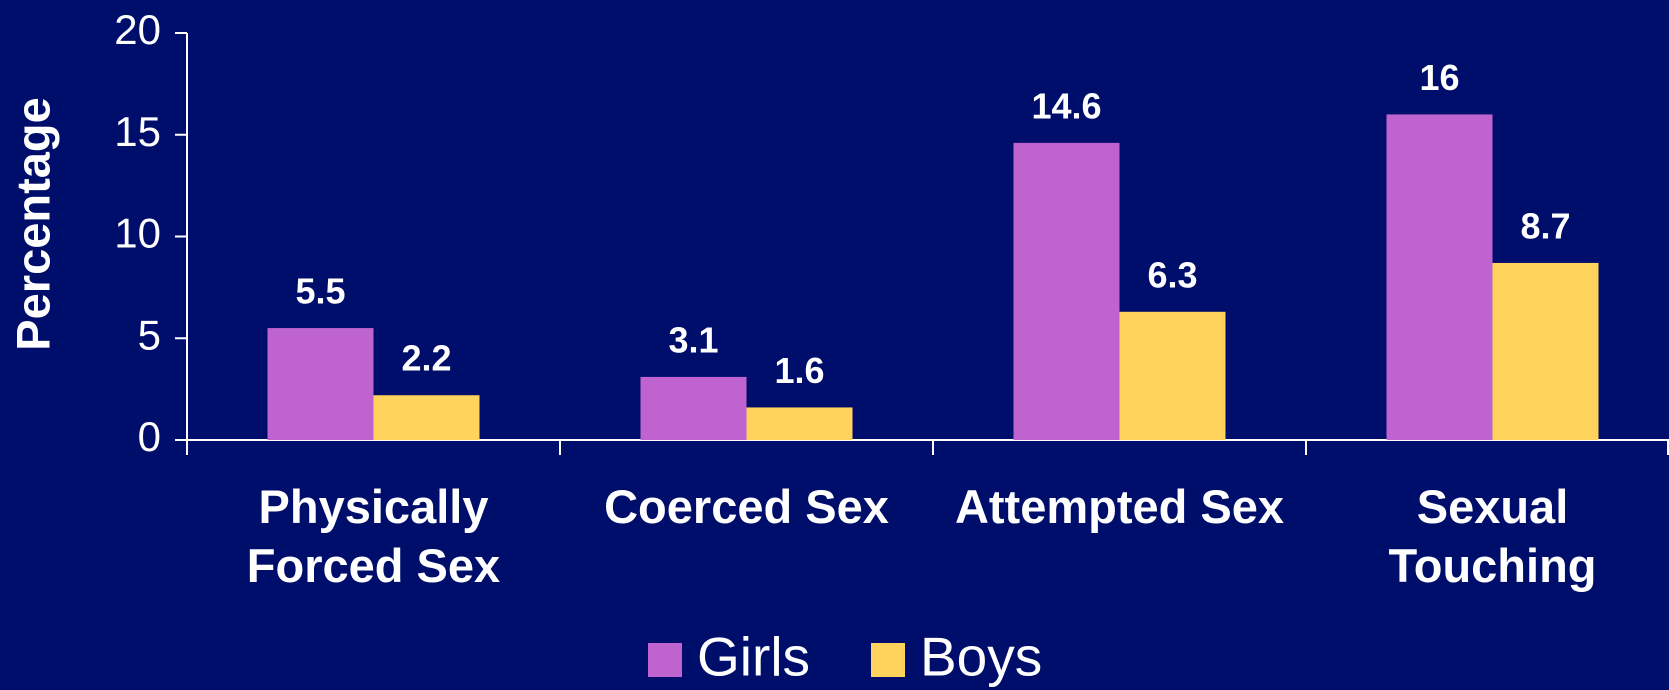  I want to click on y-tick-label: 20, so click(137, 29).